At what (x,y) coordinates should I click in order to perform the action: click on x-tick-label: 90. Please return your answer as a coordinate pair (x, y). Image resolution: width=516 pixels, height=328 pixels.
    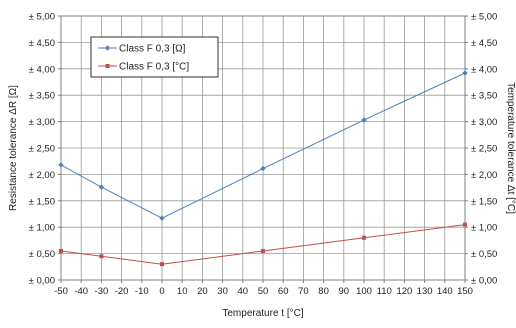
    Looking at the image, I should click on (344, 291).